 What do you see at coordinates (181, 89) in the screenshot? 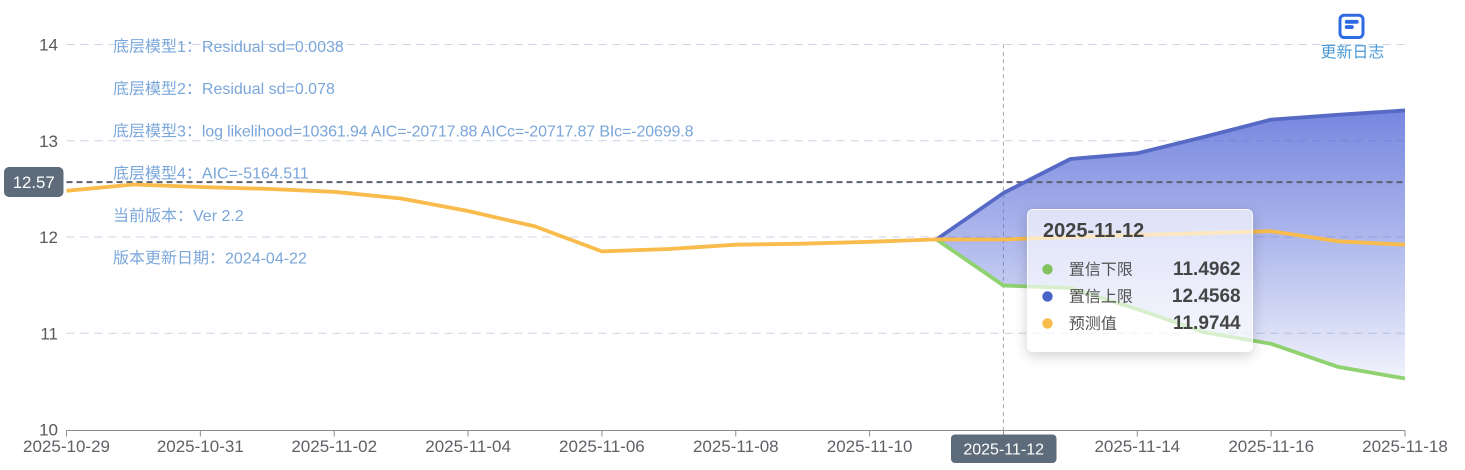
I see `svg-text: 2` at bounding box center [181, 89].